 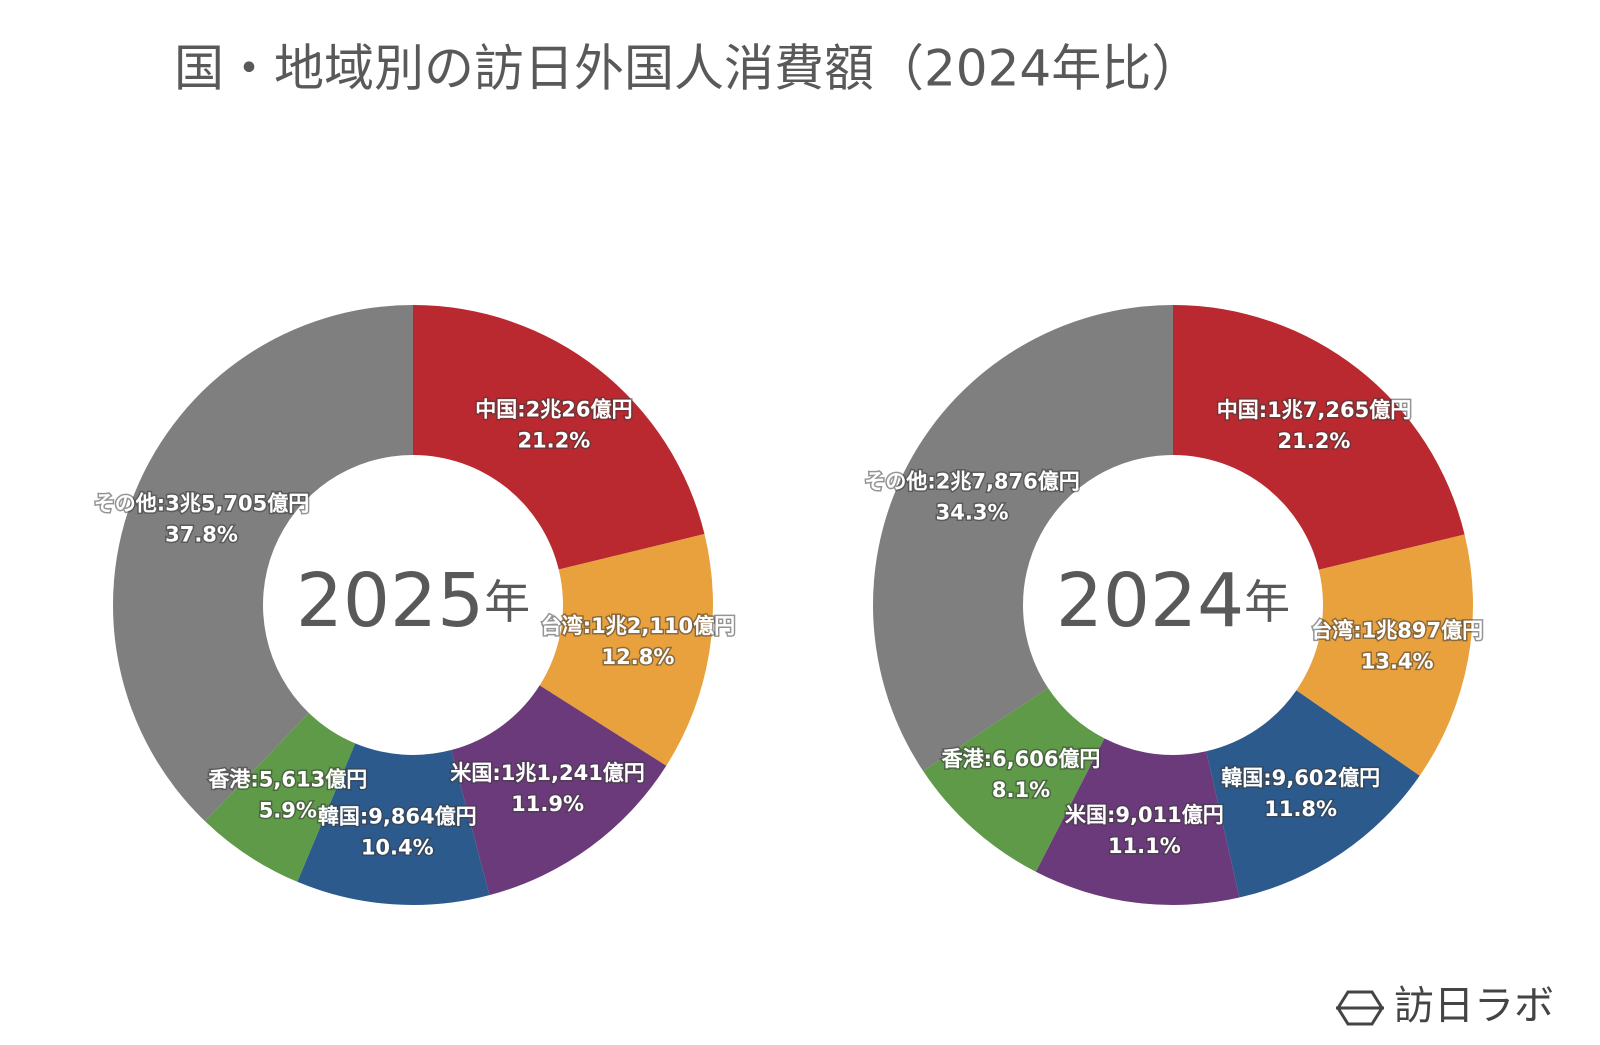 I want to click on slice-label: 香港:6,606億円, so click(x=1021, y=759).